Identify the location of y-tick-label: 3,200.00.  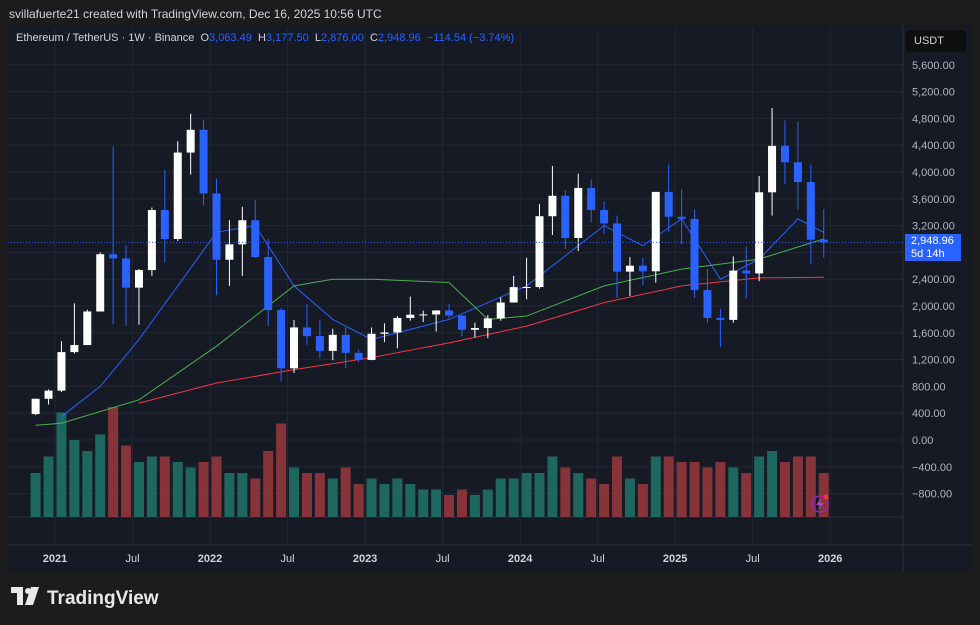
(933, 227).